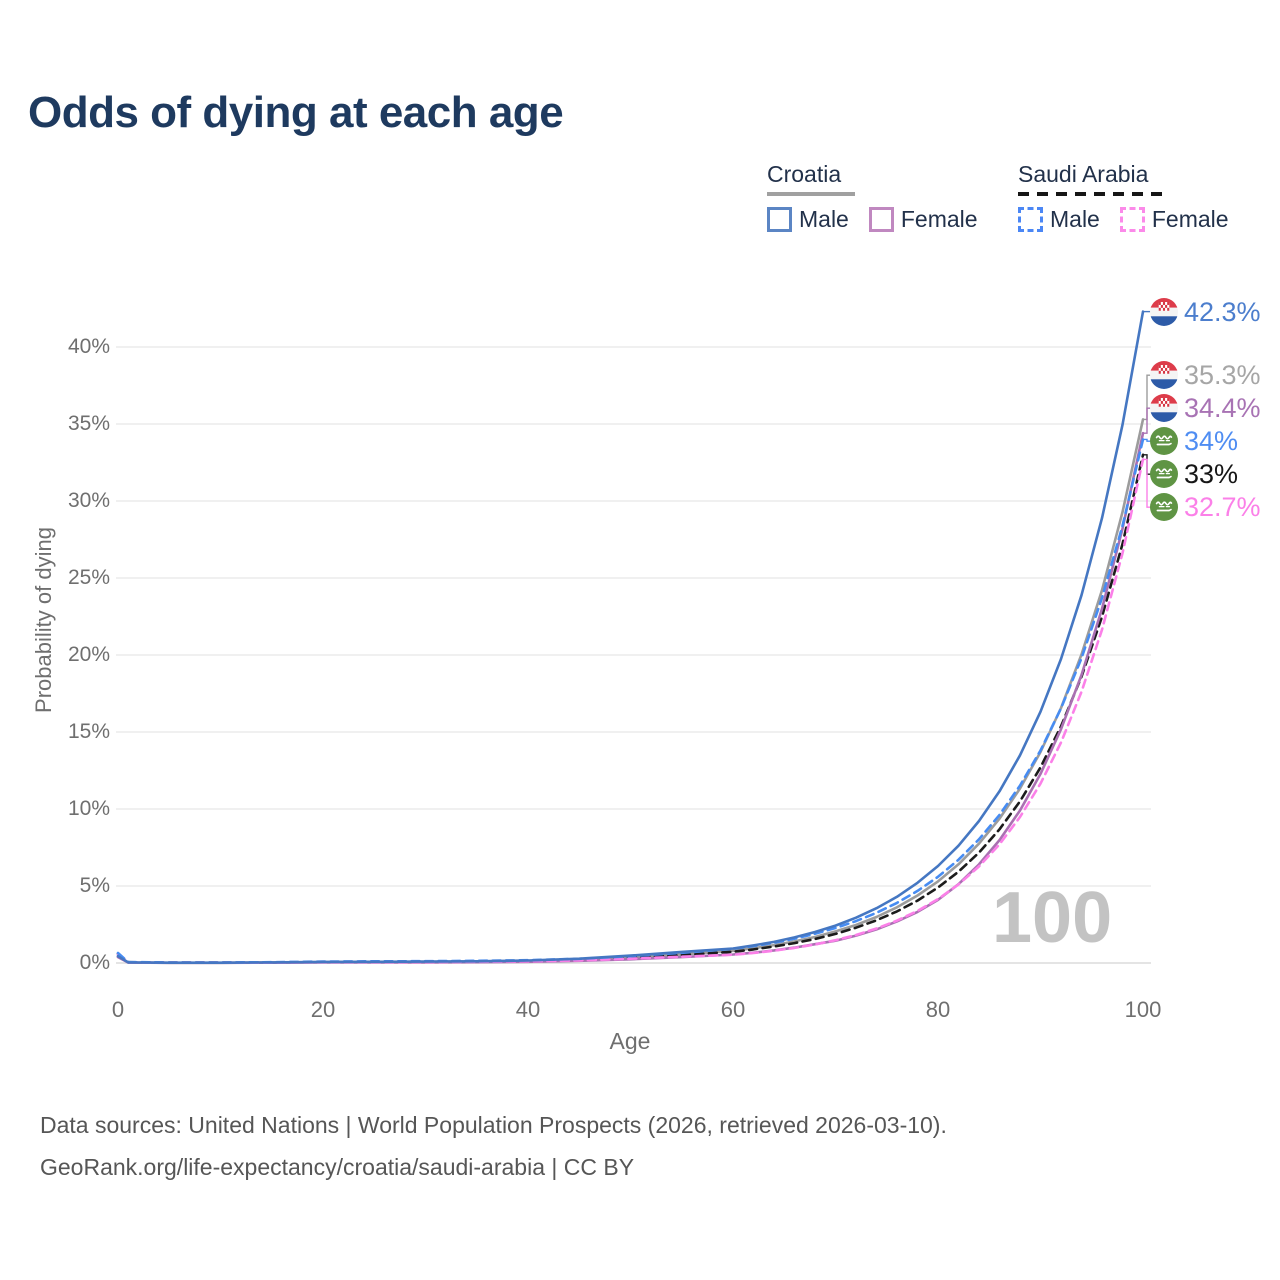  What do you see at coordinates (1132, 219) in the screenshot?
I see `saudi-female-swatch-icon` at bounding box center [1132, 219].